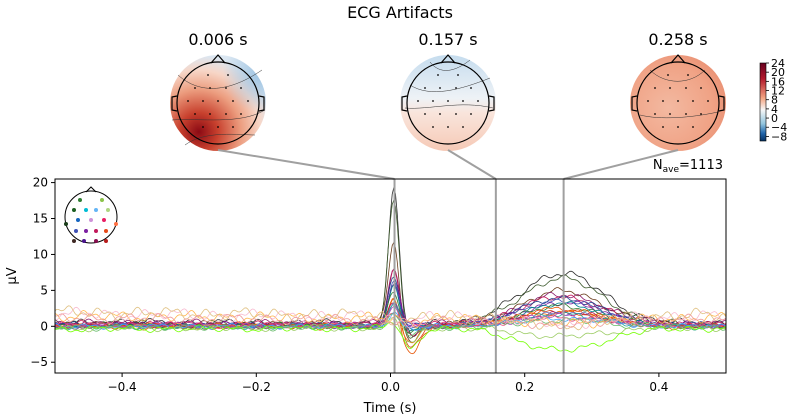  I want to click on topomap-1-sensors, so click(218, 101).